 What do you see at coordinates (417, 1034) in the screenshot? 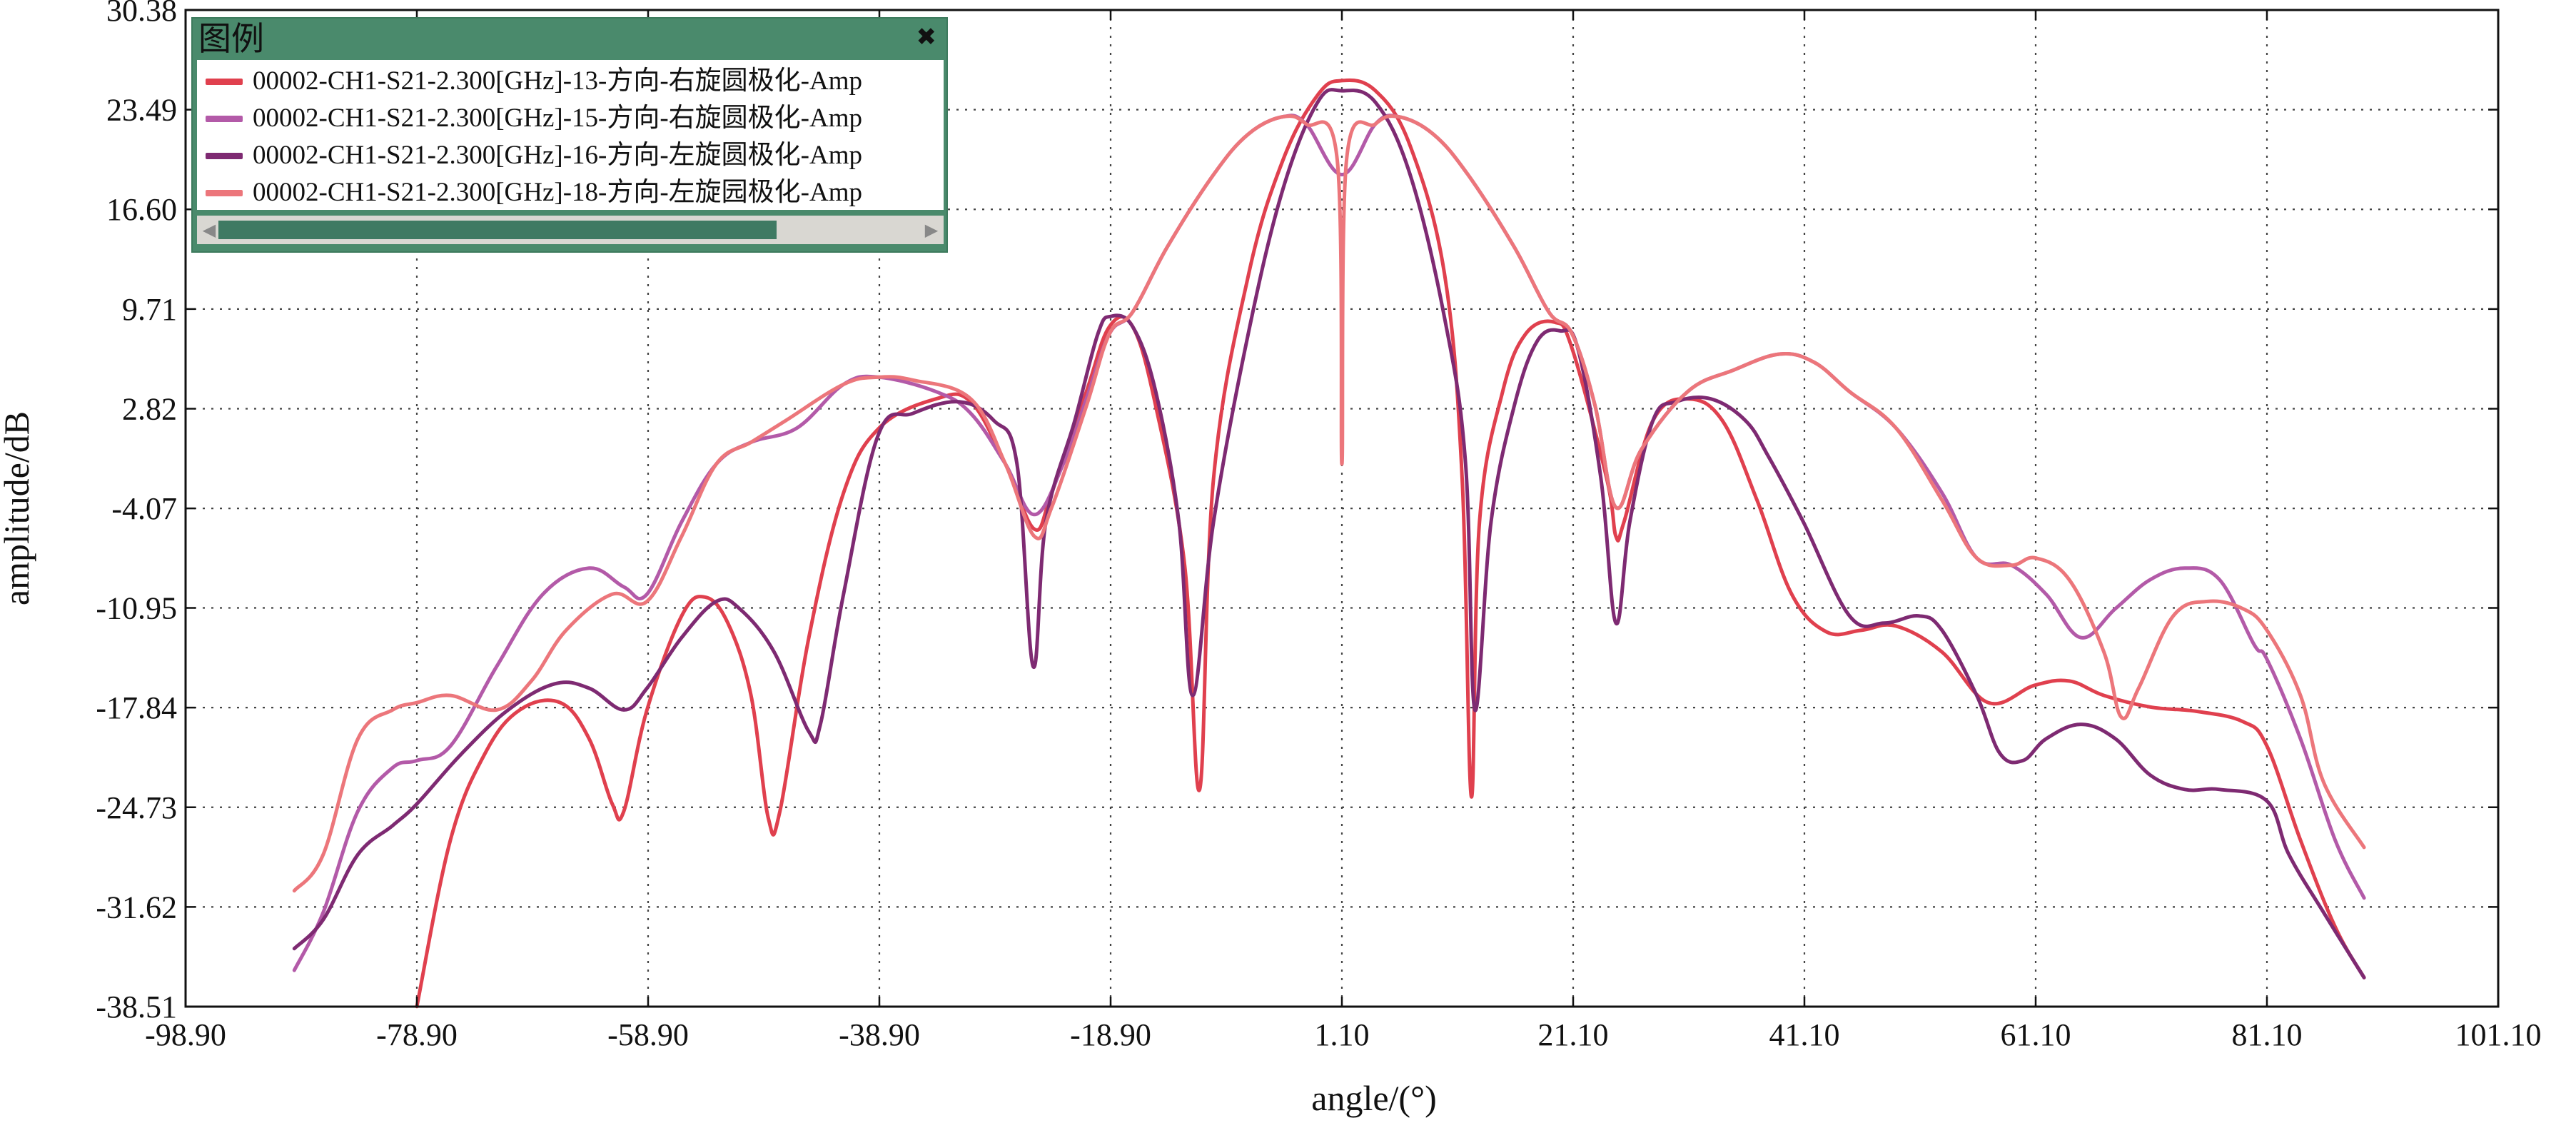
I see `x-tick-label: -78.90` at bounding box center [417, 1034].